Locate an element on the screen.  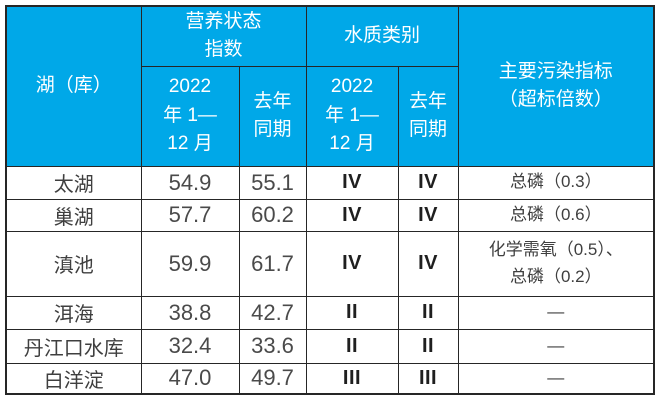
header-nutrition-period-current: 2022 年 1— 12 月 is located at coordinates (190, 116).